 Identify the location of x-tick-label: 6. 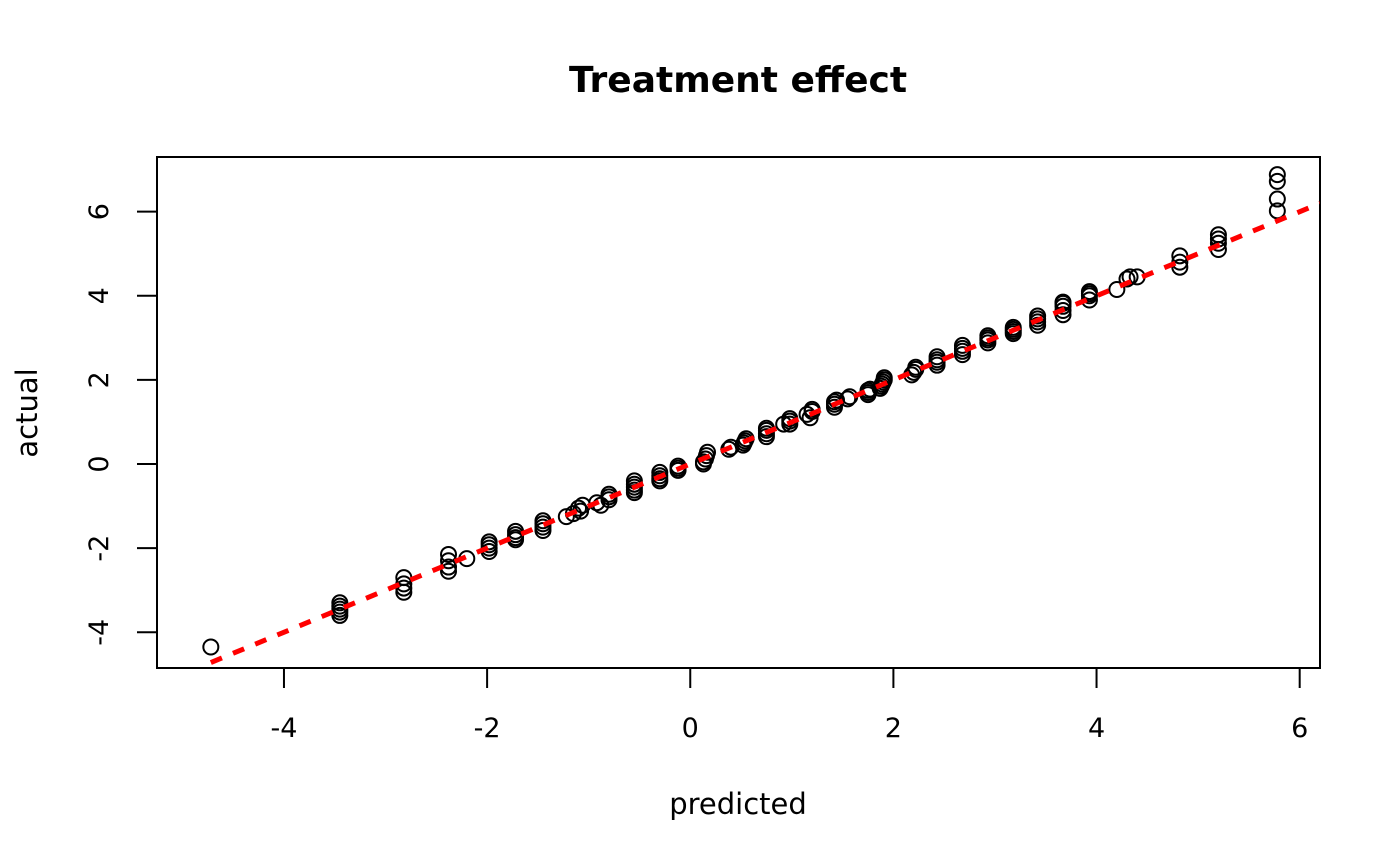
(1299, 728).